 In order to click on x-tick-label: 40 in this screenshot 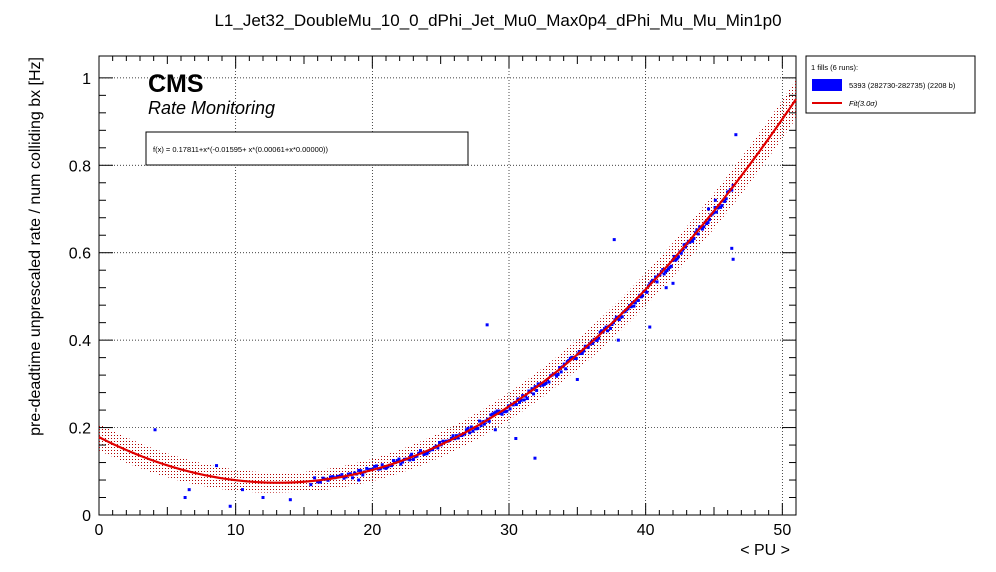, I will do `click(646, 530)`.